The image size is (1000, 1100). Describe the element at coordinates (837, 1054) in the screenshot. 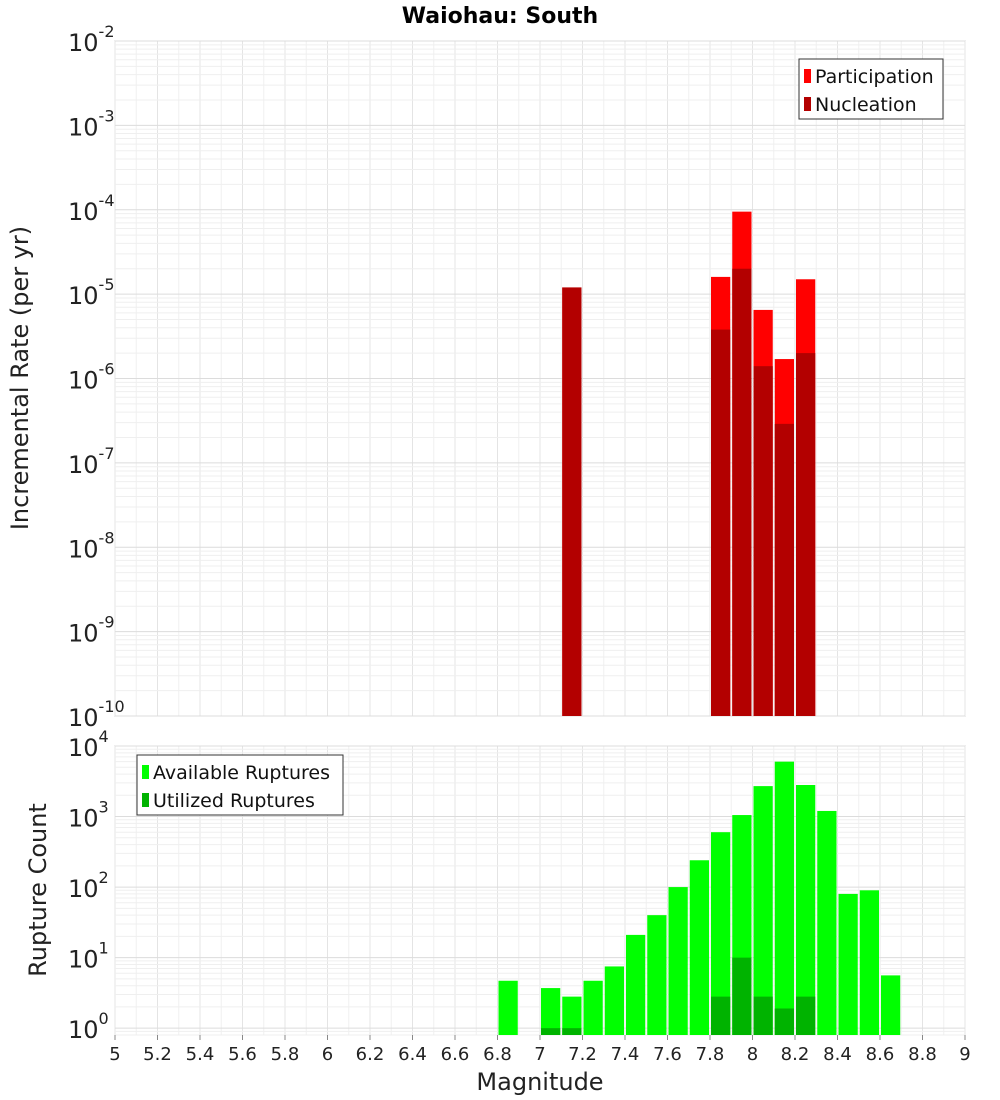

I see `x-tick-label: 8.4` at that location.